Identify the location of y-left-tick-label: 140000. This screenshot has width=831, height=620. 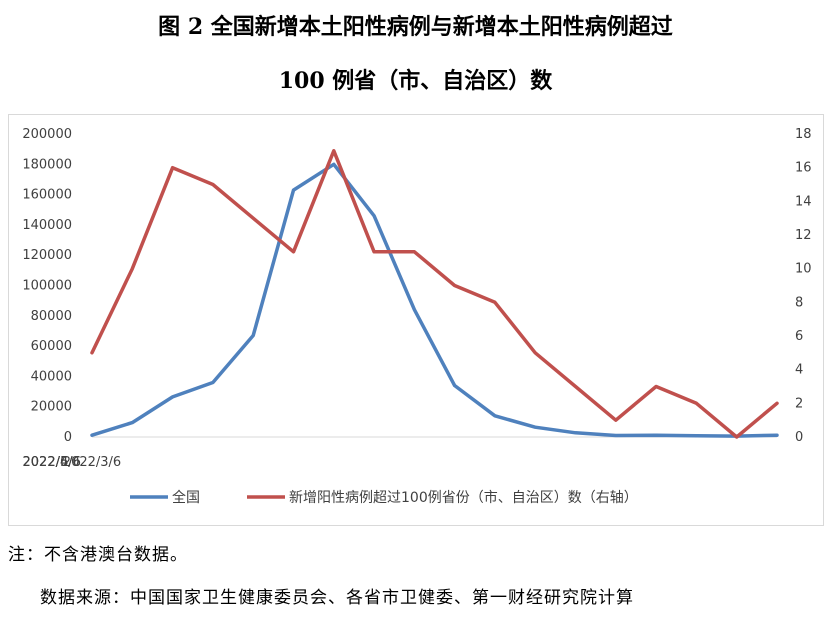
(47, 225).